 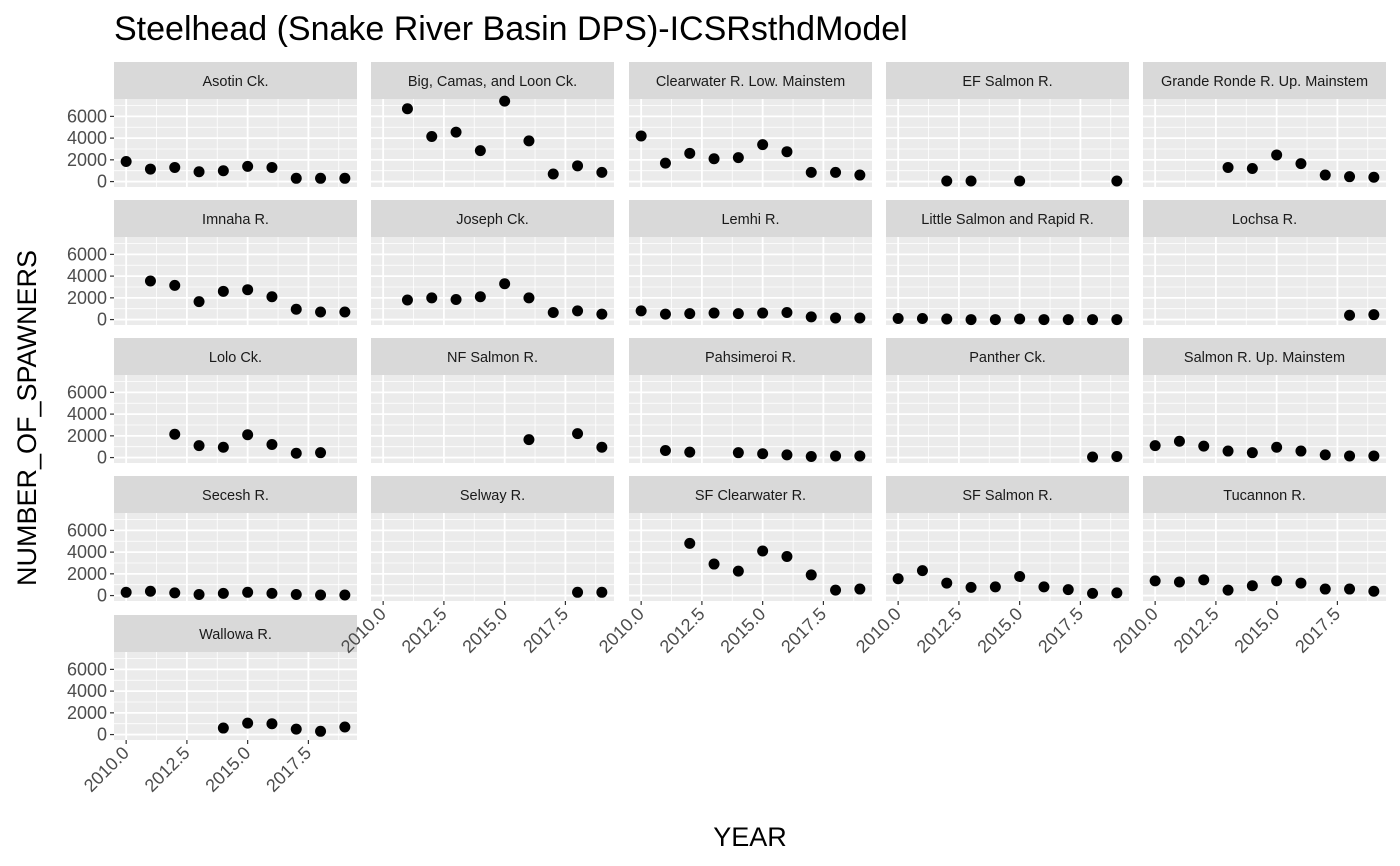 I want to click on facet-panel: Imnaha R., so click(x=235, y=262).